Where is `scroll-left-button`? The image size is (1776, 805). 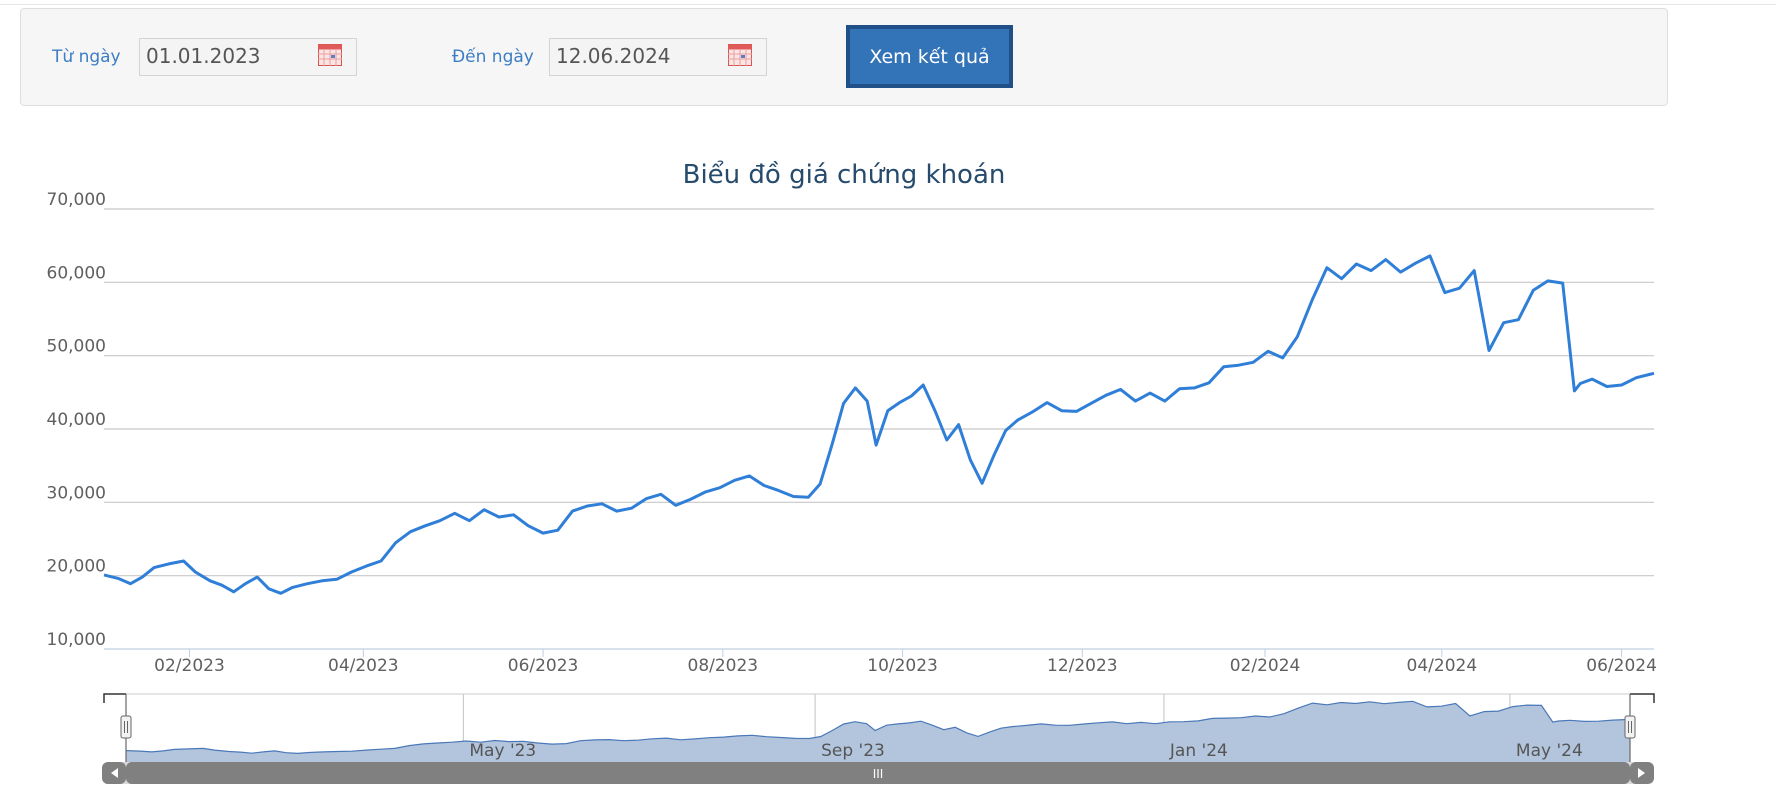
scroll-left-button is located at coordinates (114, 773).